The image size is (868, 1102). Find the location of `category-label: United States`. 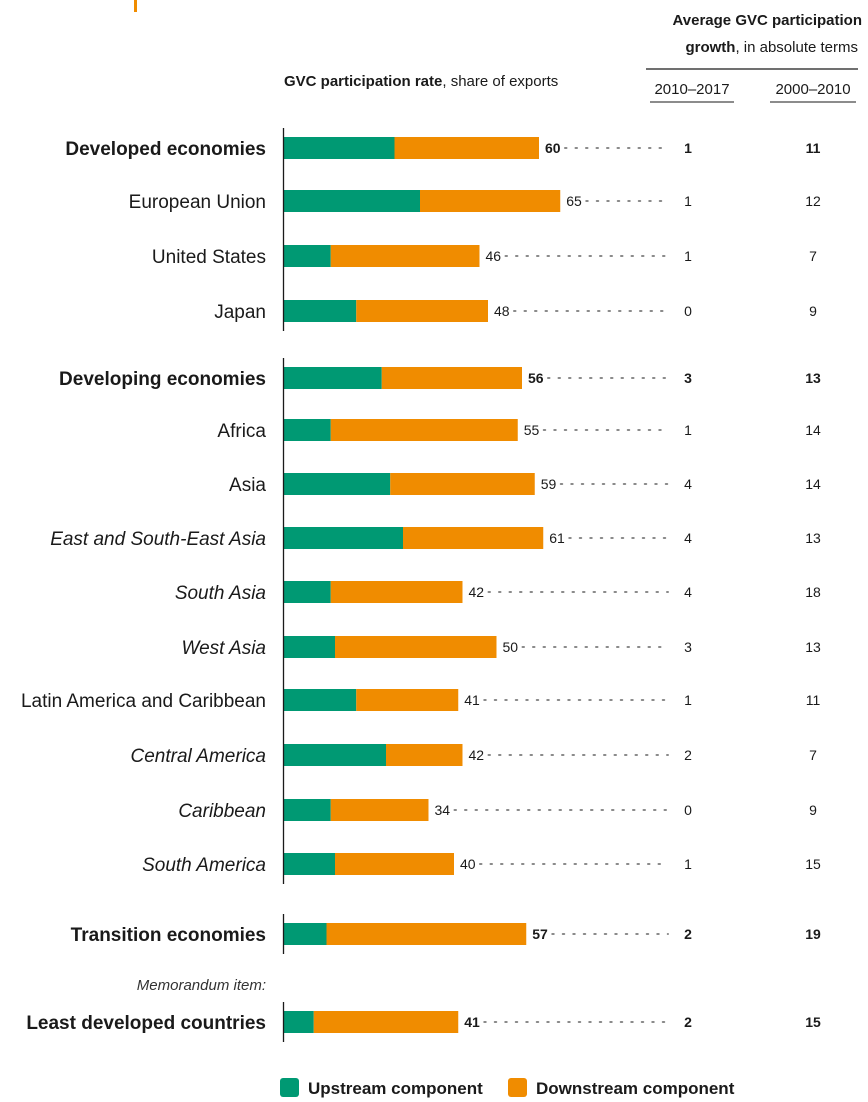

category-label: United States is located at coordinates (209, 257).